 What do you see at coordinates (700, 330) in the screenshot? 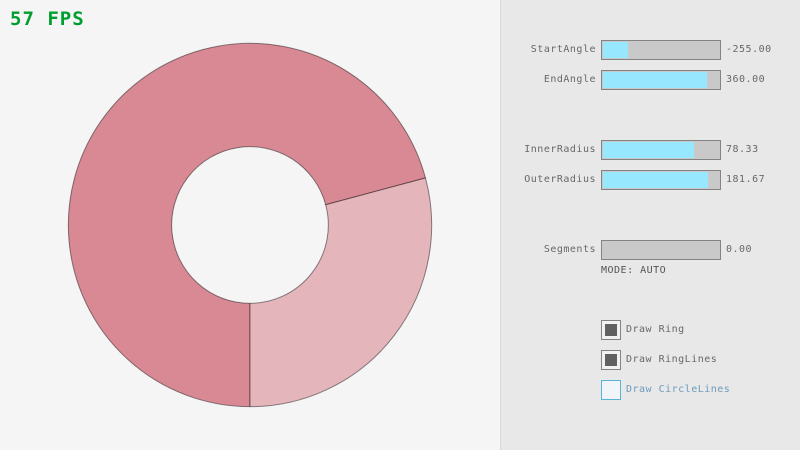
I see `checkbox-row-draw-ring: Draw Ring` at bounding box center [700, 330].